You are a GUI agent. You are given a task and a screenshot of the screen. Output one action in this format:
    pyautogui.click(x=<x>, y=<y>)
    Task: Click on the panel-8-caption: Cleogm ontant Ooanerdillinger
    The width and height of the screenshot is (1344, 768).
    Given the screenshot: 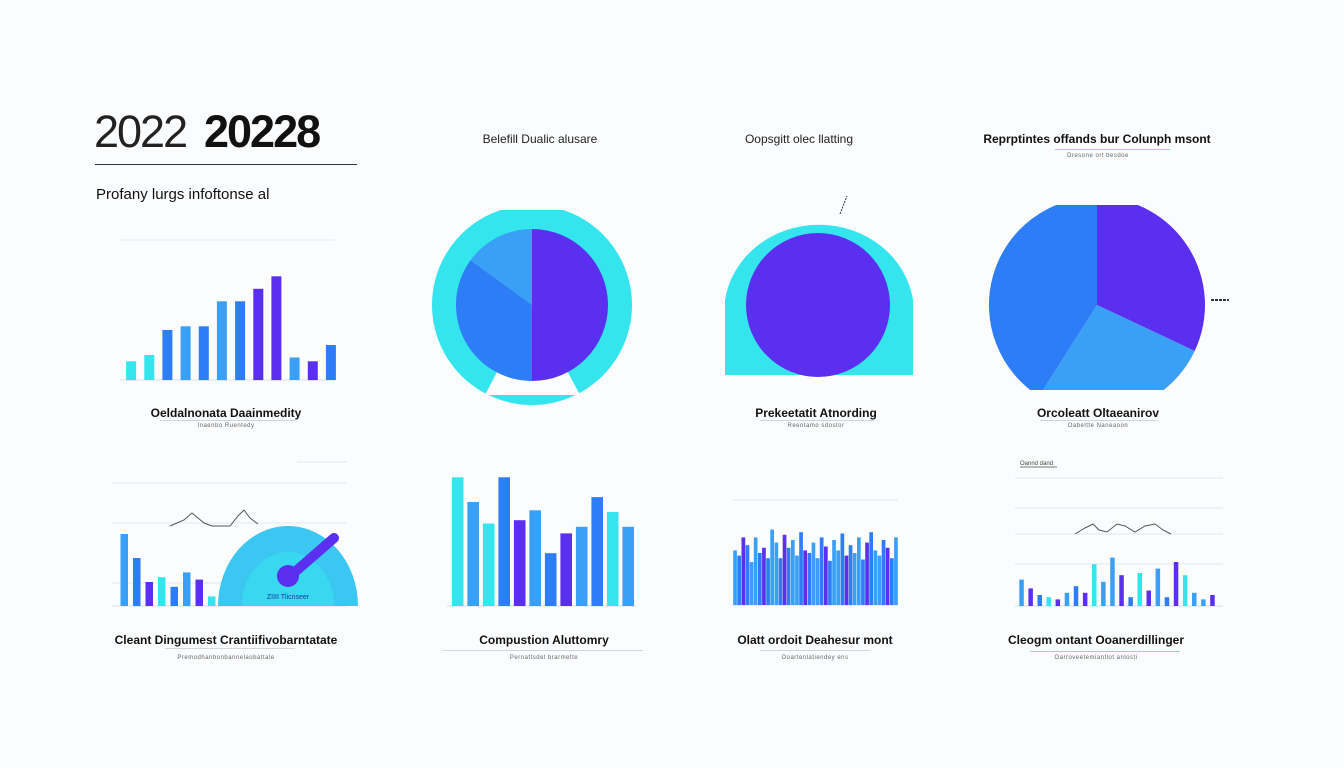 What is the action you would take?
    pyautogui.click(x=1095, y=640)
    